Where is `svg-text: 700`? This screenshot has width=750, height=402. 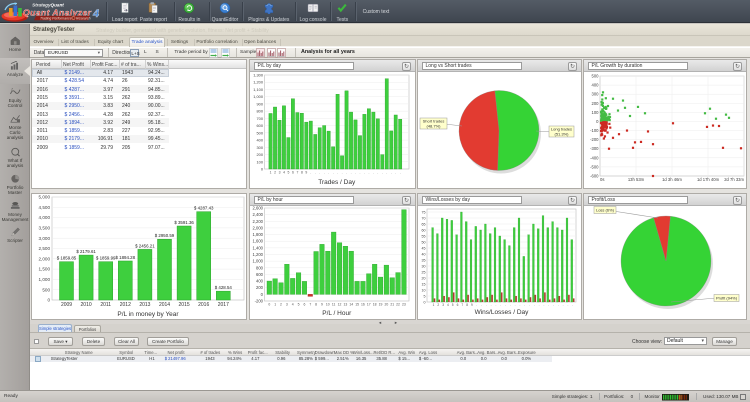 svg-text: 700 is located at coordinates (260, 118).